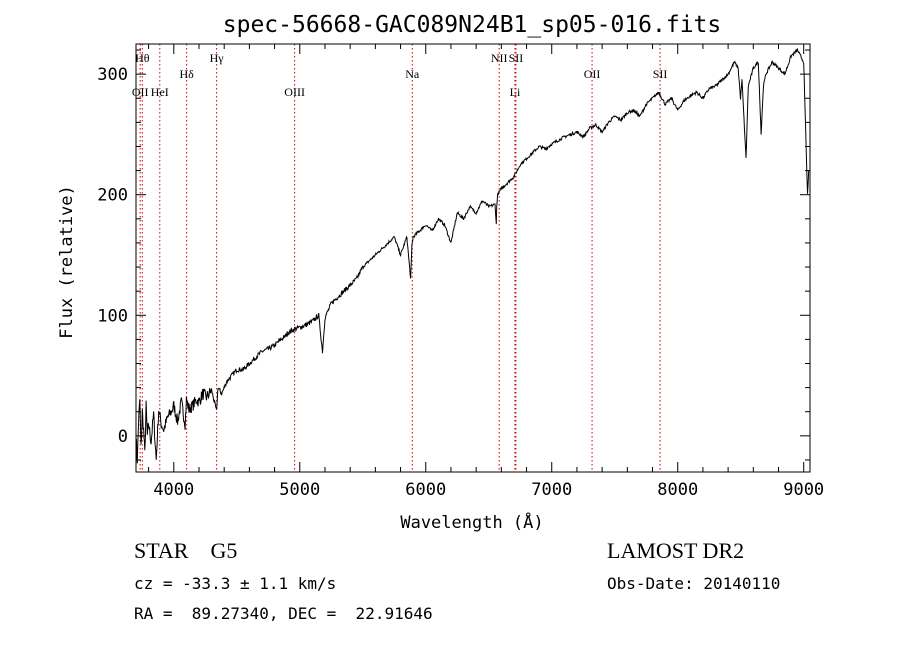 Image resolution: width=900 pixels, height=649 pixels. I want to click on line-label-hei: HeI, so click(160, 92).